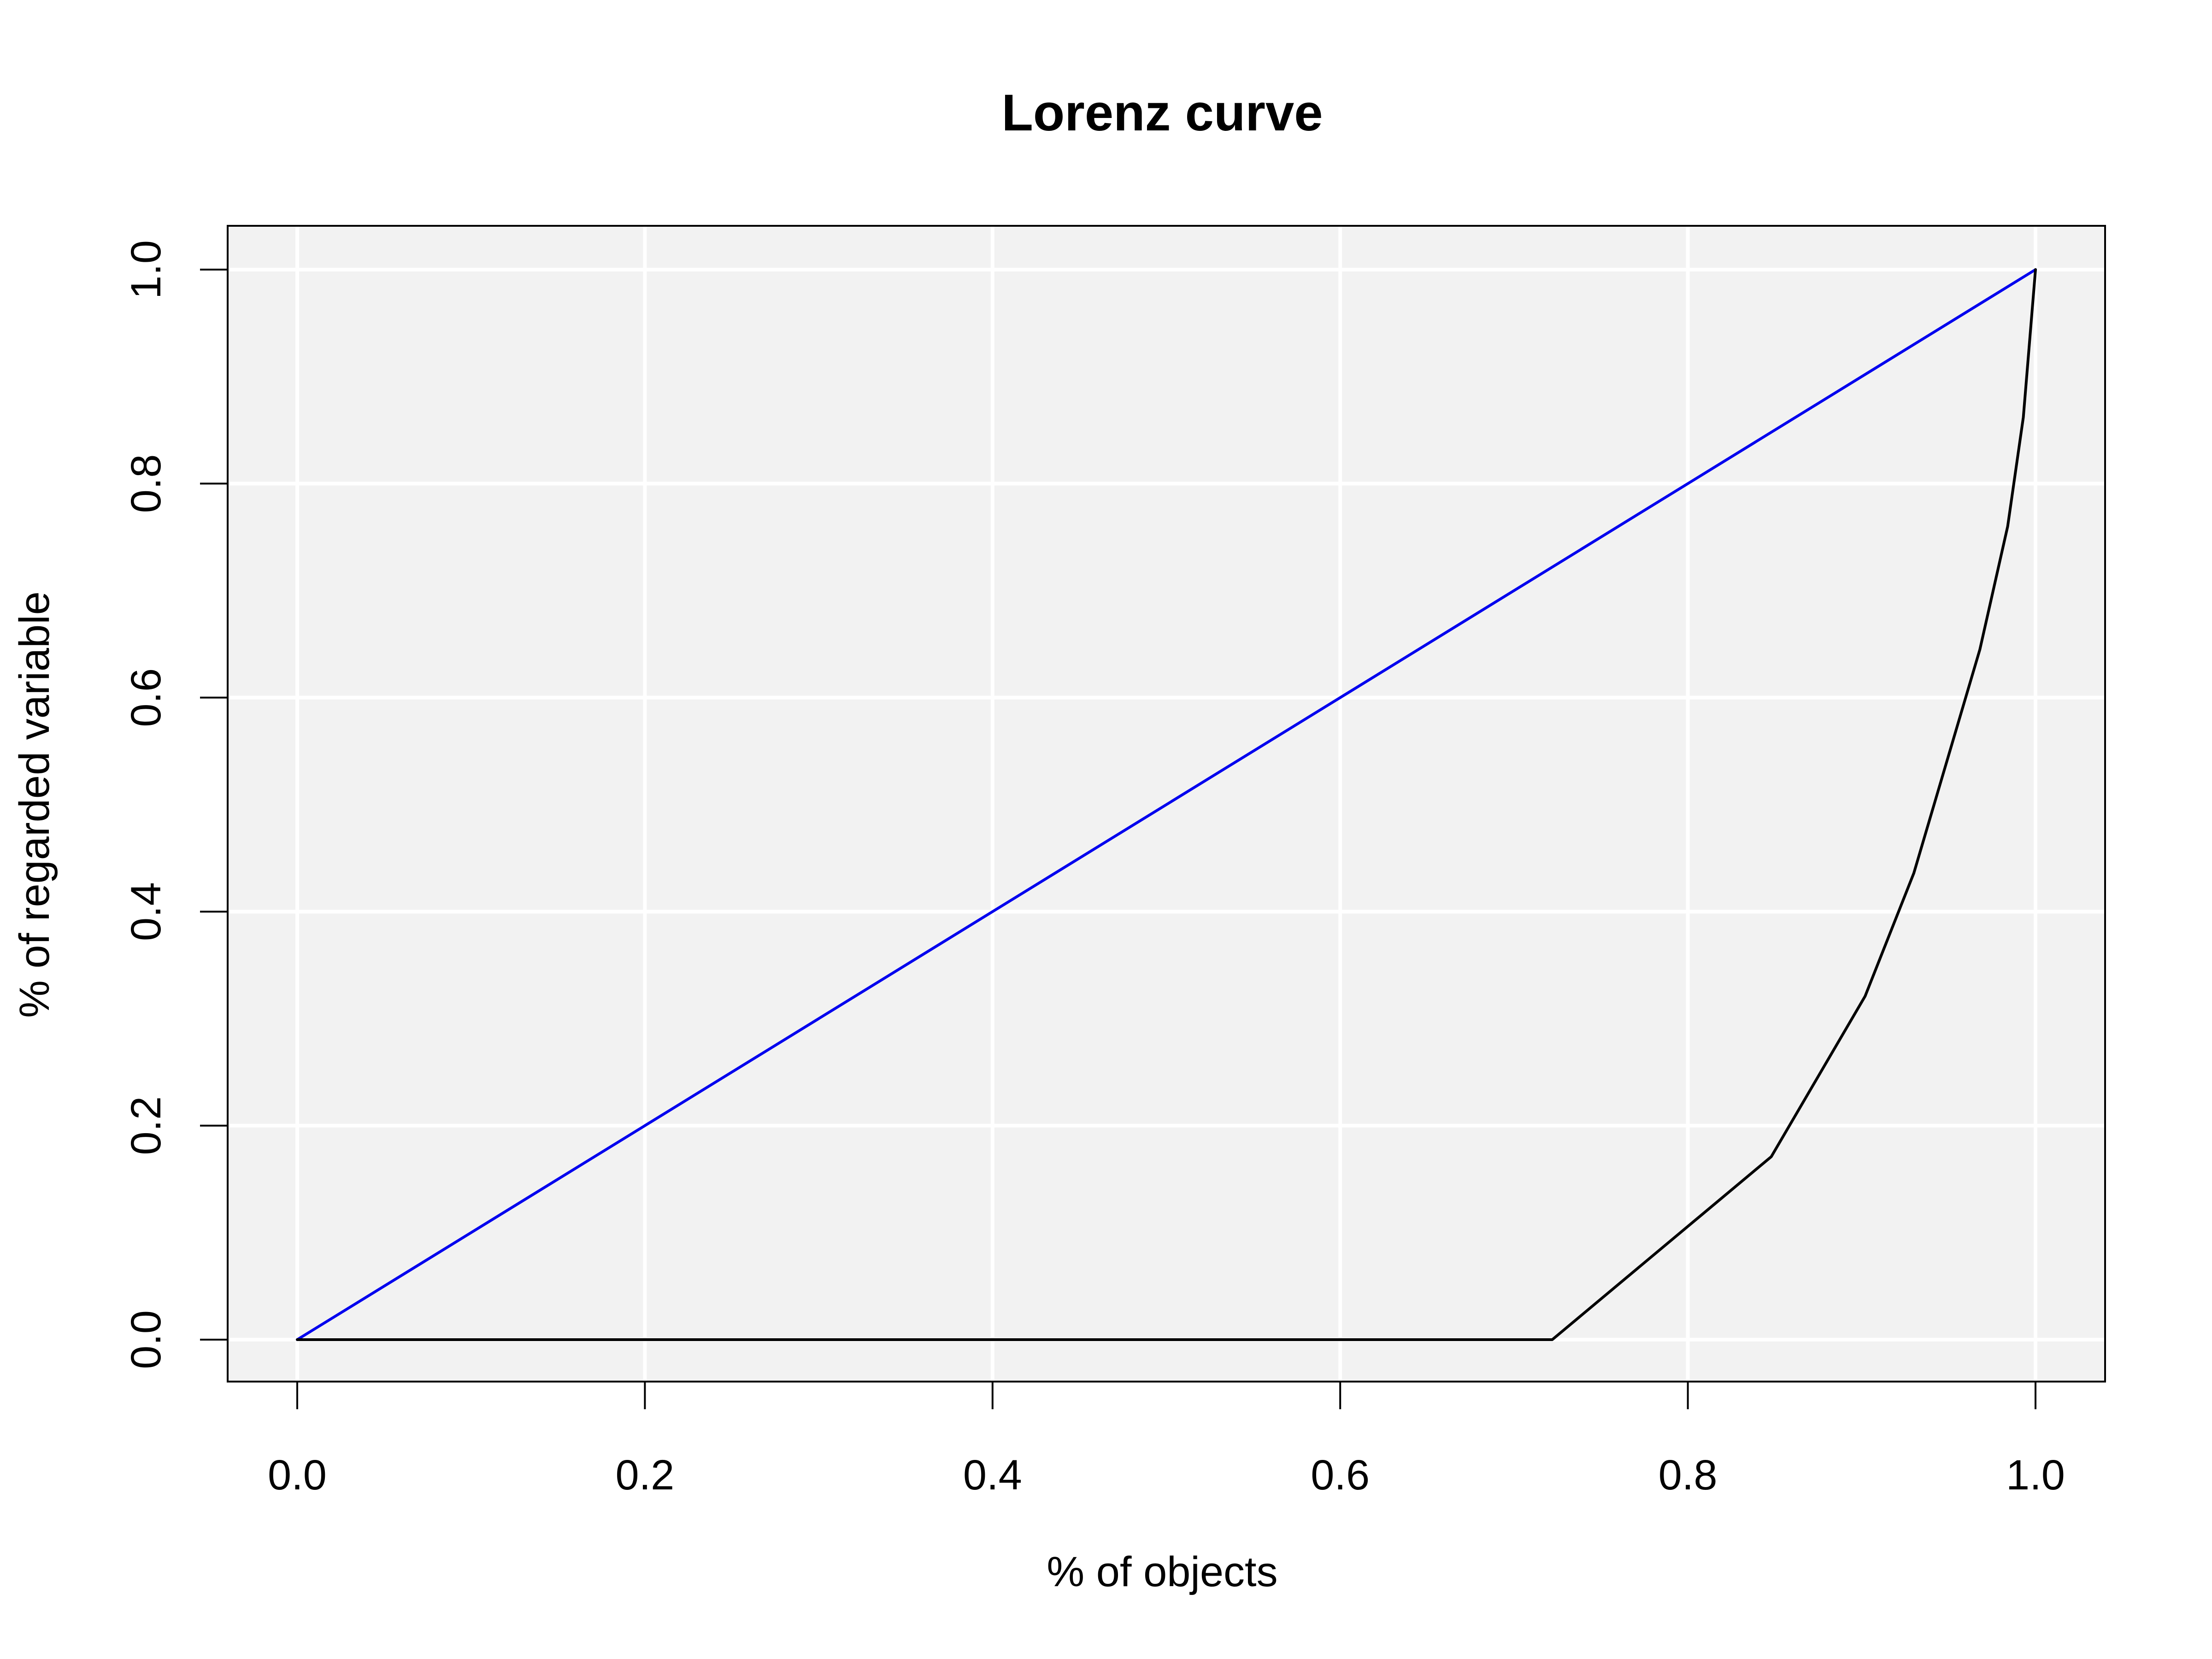 The height and width of the screenshot is (1659, 2212). Describe the element at coordinates (1340, 1475) in the screenshot. I see `x-tick-label-3: 0.6` at that location.